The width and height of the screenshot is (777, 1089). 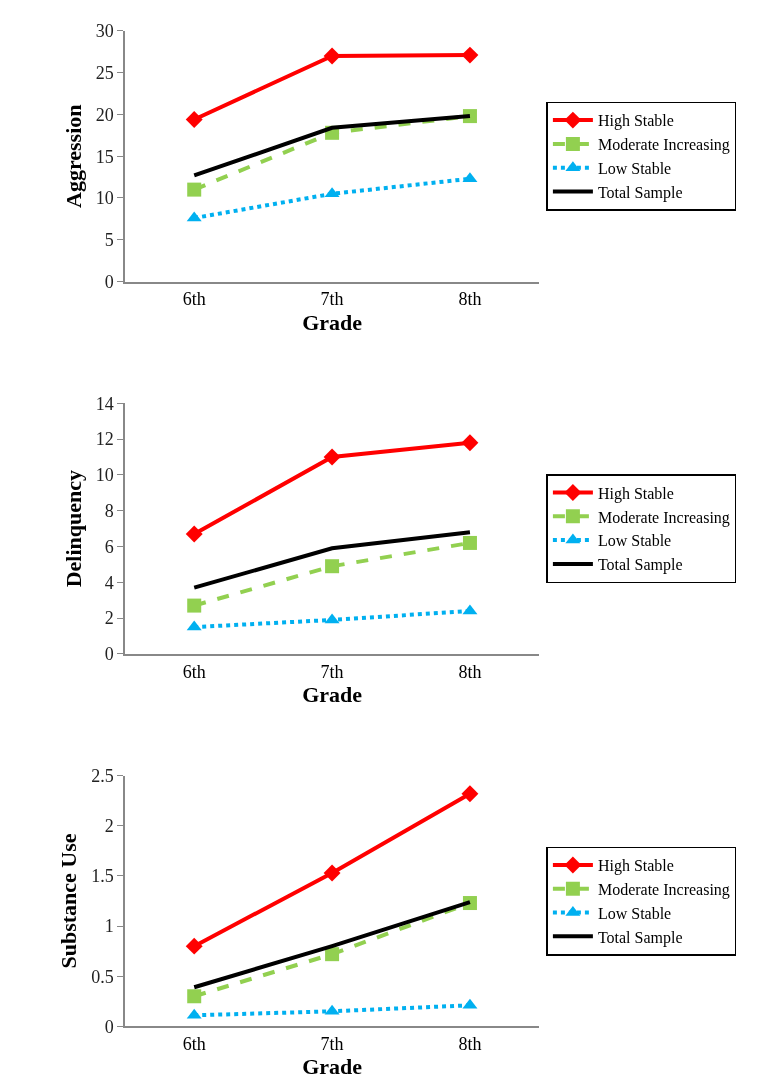 I want to click on y-tick-label: 12, so click(x=104, y=439).